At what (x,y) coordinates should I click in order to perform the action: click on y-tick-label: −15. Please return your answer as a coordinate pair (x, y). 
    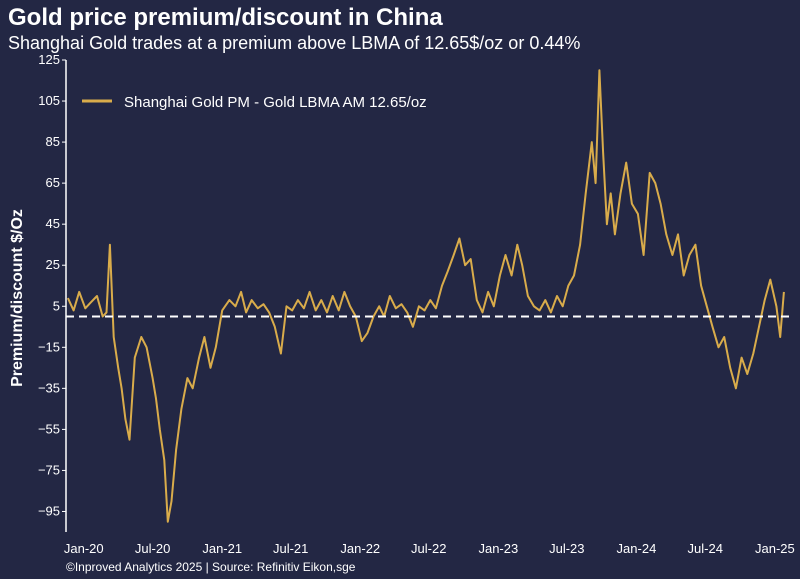
    Looking at the image, I should click on (49, 346).